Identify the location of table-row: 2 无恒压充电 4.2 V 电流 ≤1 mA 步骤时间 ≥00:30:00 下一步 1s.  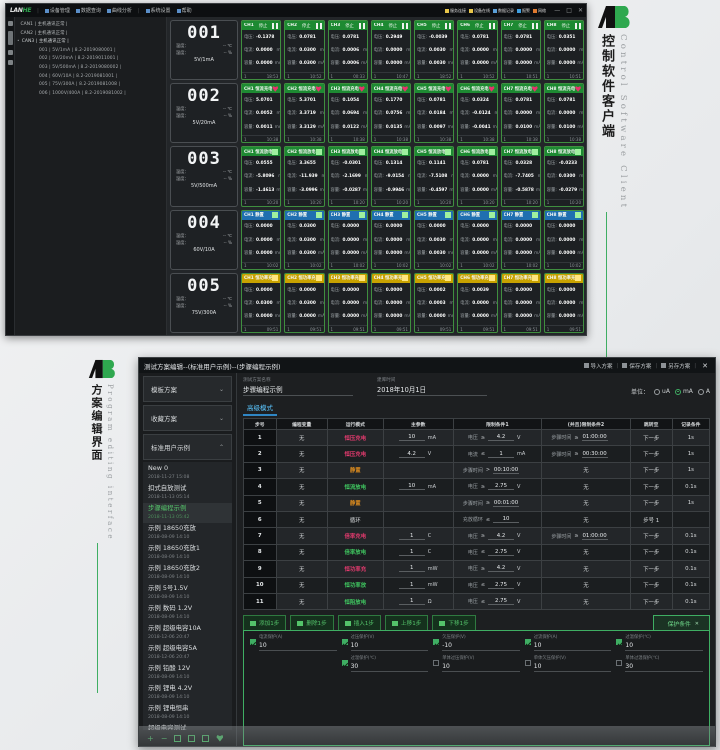
(477, 454).